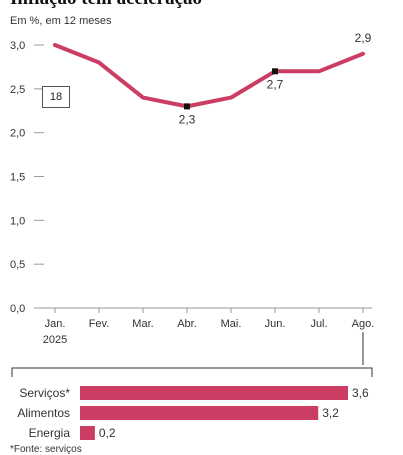 The image size is (403, 455). Describe the element at coordinates (275, 324) in the screenshot. I see `x-tick-label: Jun.` at that location.